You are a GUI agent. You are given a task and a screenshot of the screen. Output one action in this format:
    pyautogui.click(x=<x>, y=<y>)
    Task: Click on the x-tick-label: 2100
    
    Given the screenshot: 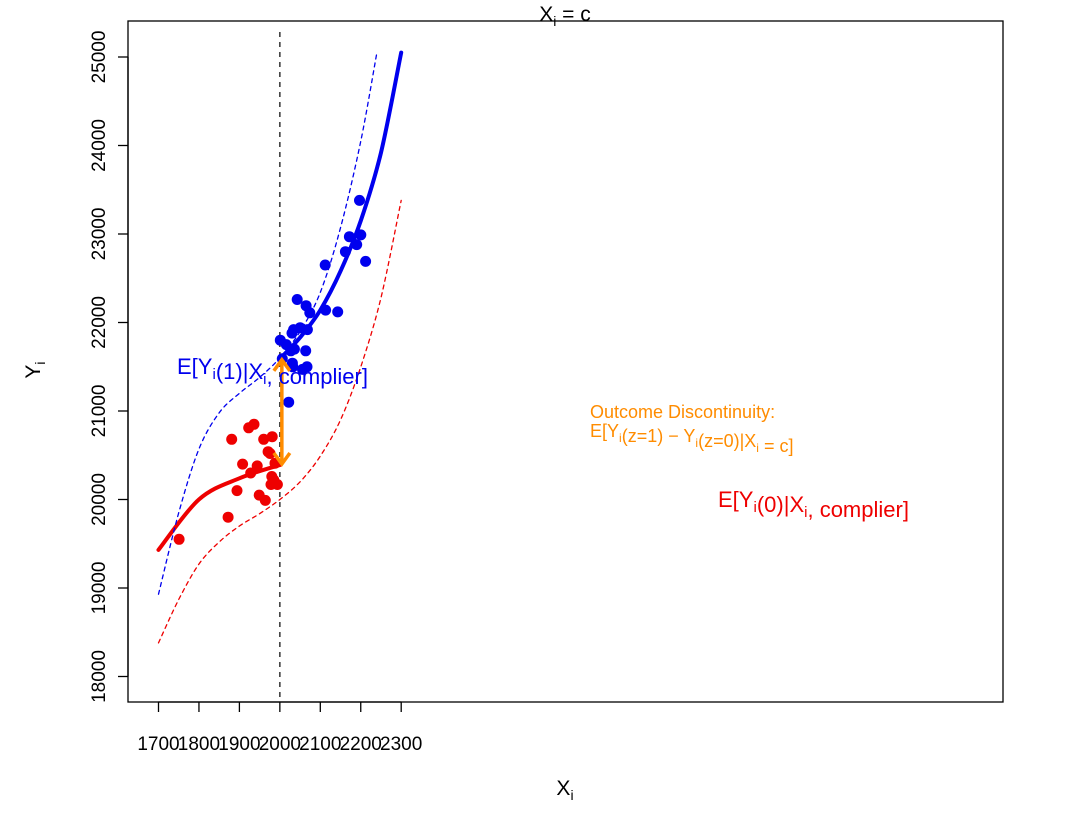 What is the action you would take?
    pyautogui.click(x=320, y=744)
    